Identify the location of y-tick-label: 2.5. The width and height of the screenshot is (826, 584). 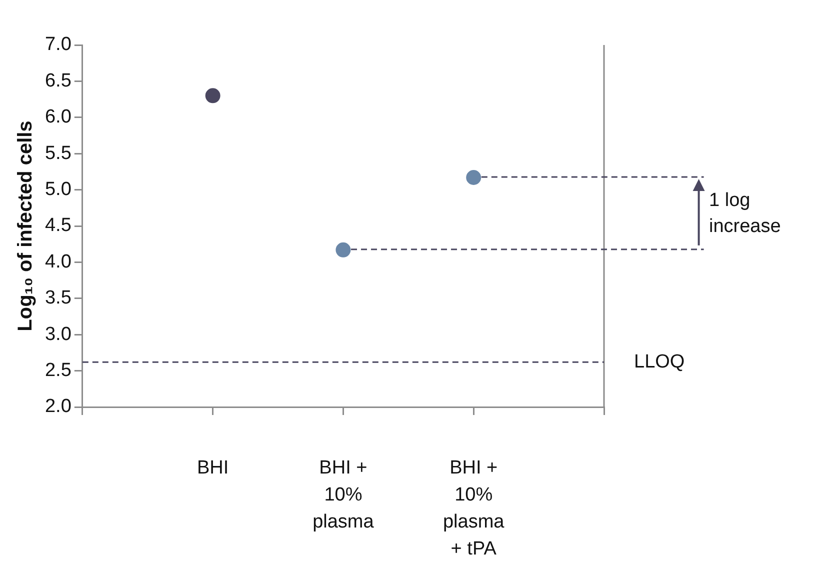
(58, 371).